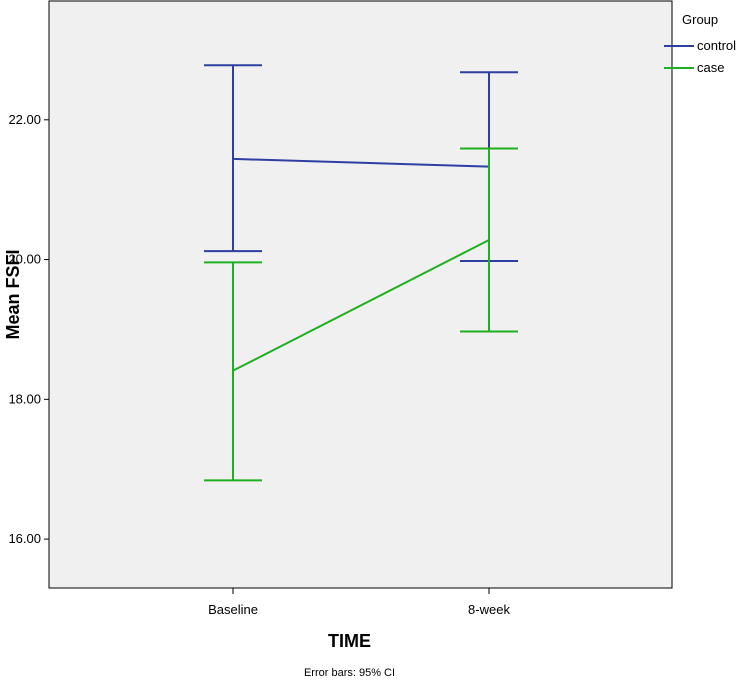 The image size is (744, 682). I want to click on y-tick-label: 22.00, so click(24, 119).